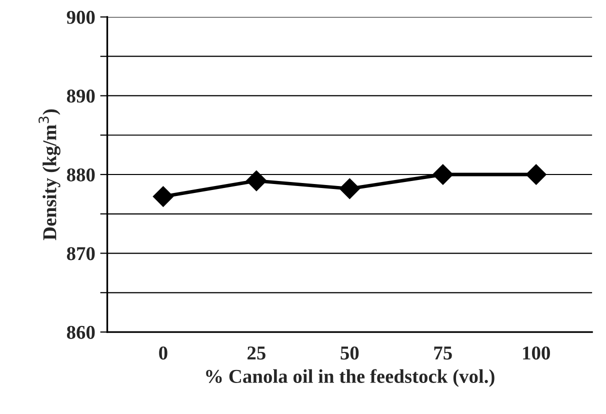 The height and width of the screenshot is (414, 606). I want to click on x-tick-label: 25, so click(257, 353).